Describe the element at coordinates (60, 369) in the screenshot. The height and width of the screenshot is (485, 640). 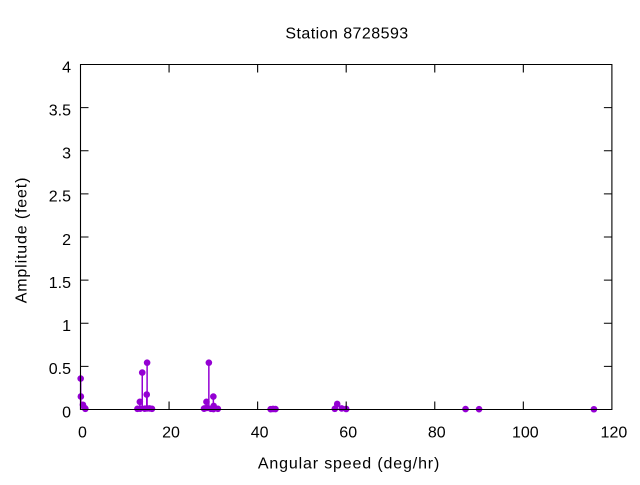
I see `svg-text: 0.5` at that location.